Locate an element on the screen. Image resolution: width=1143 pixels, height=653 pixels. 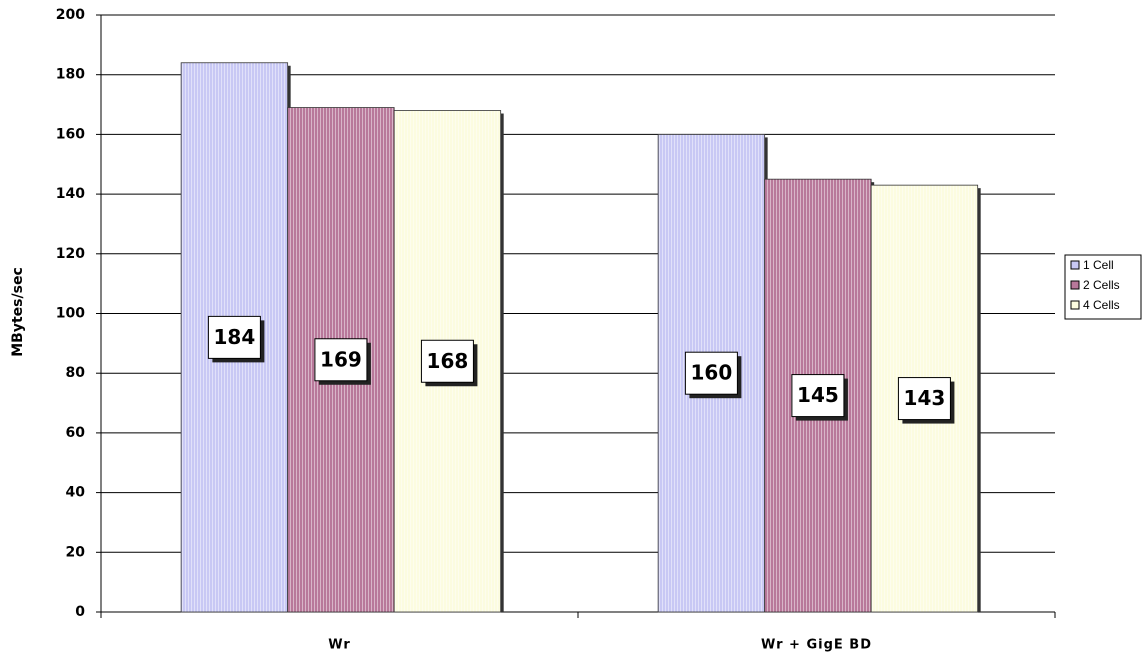
y-tick-label: 60 is located at coordinates (76, 433).